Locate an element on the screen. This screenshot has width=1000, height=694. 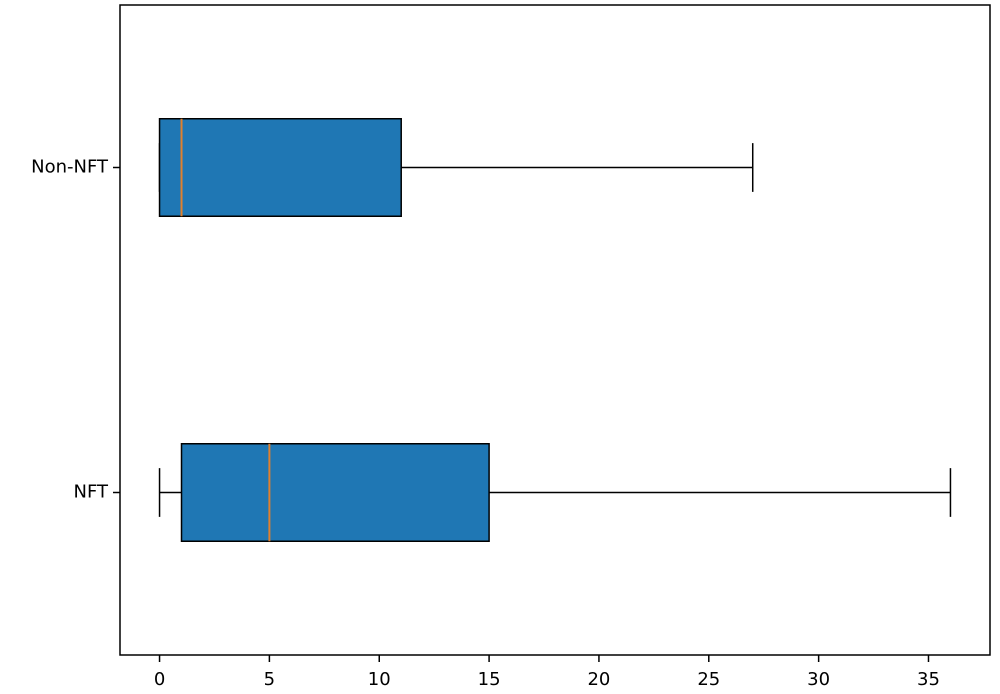
x-tick-label: 35 is located at coordinates (928, 679).